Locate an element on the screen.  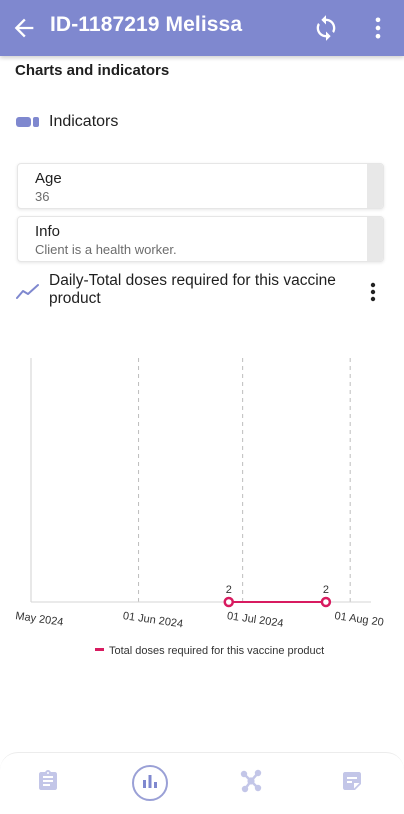
info-card: Info Client is a health worker. is located at coordinates (200, 239).